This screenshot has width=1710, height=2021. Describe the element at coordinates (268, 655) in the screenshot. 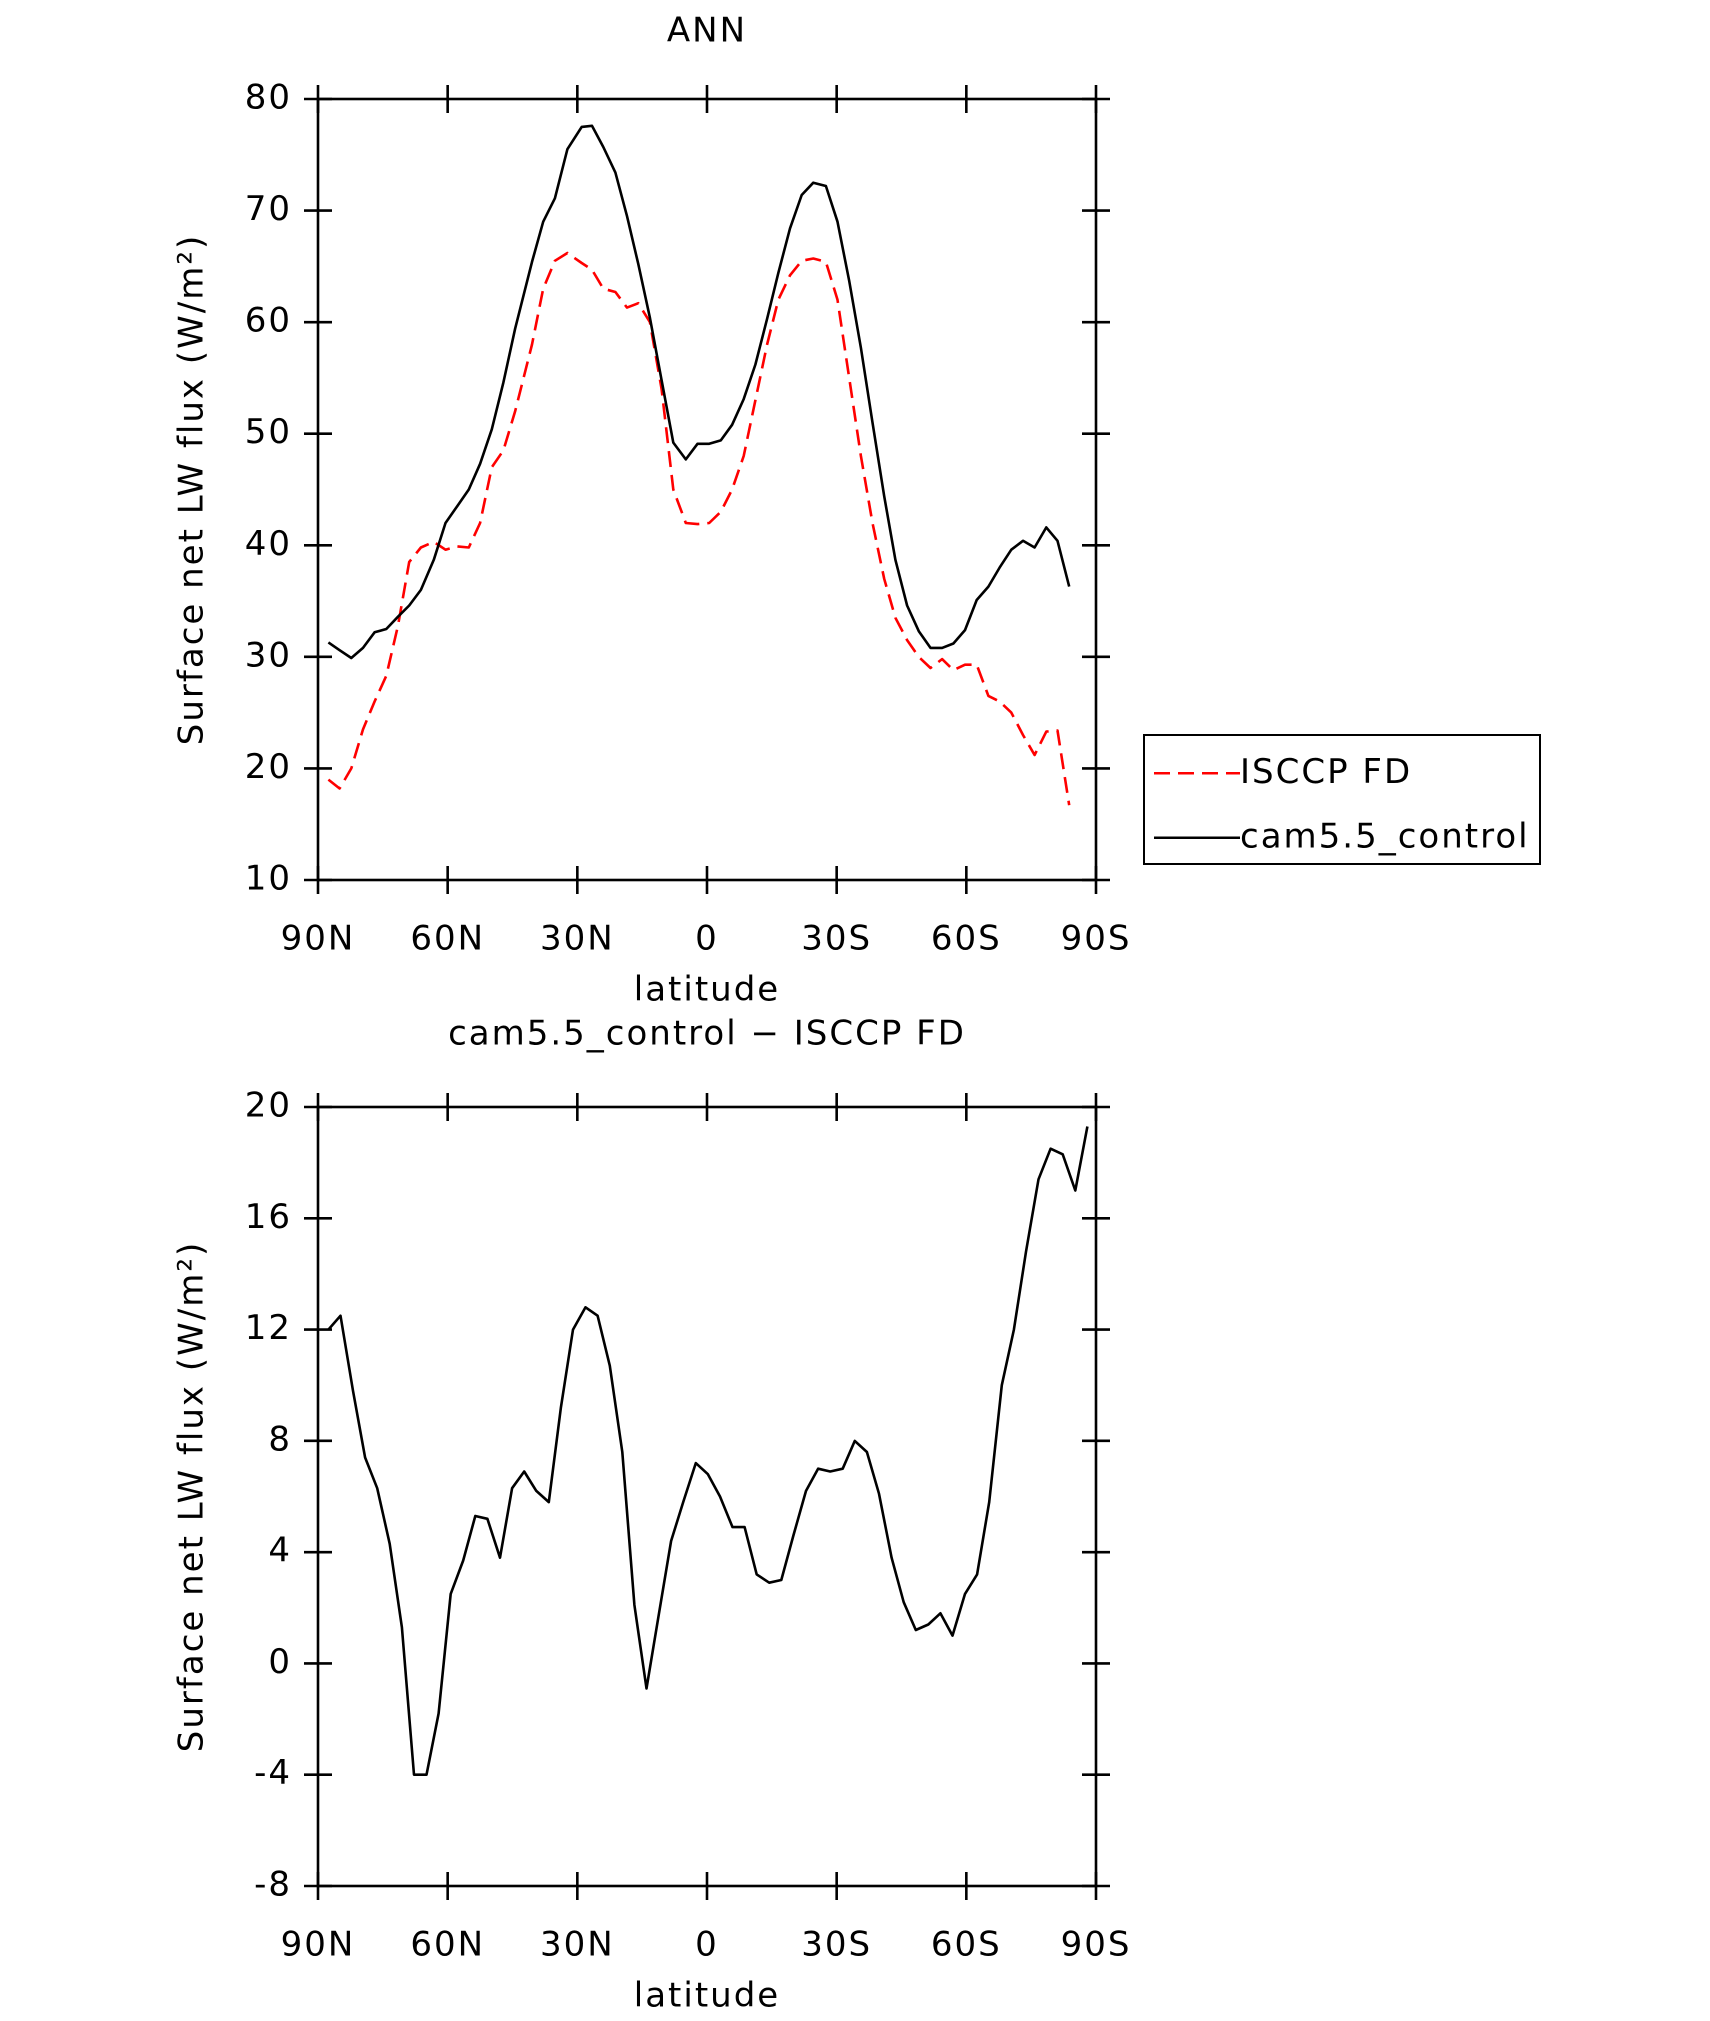

I see `y-tick-label: 30` at that location.